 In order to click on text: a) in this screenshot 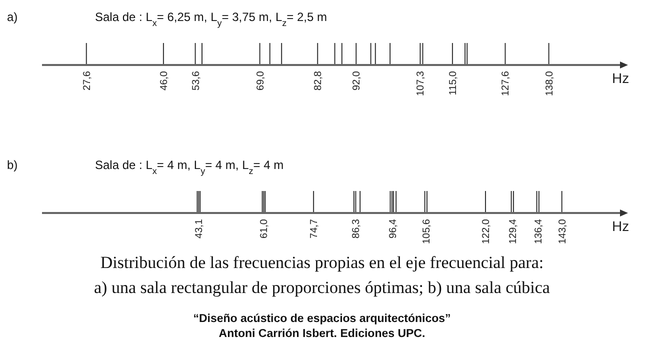, I will do `click(12, 17)`.